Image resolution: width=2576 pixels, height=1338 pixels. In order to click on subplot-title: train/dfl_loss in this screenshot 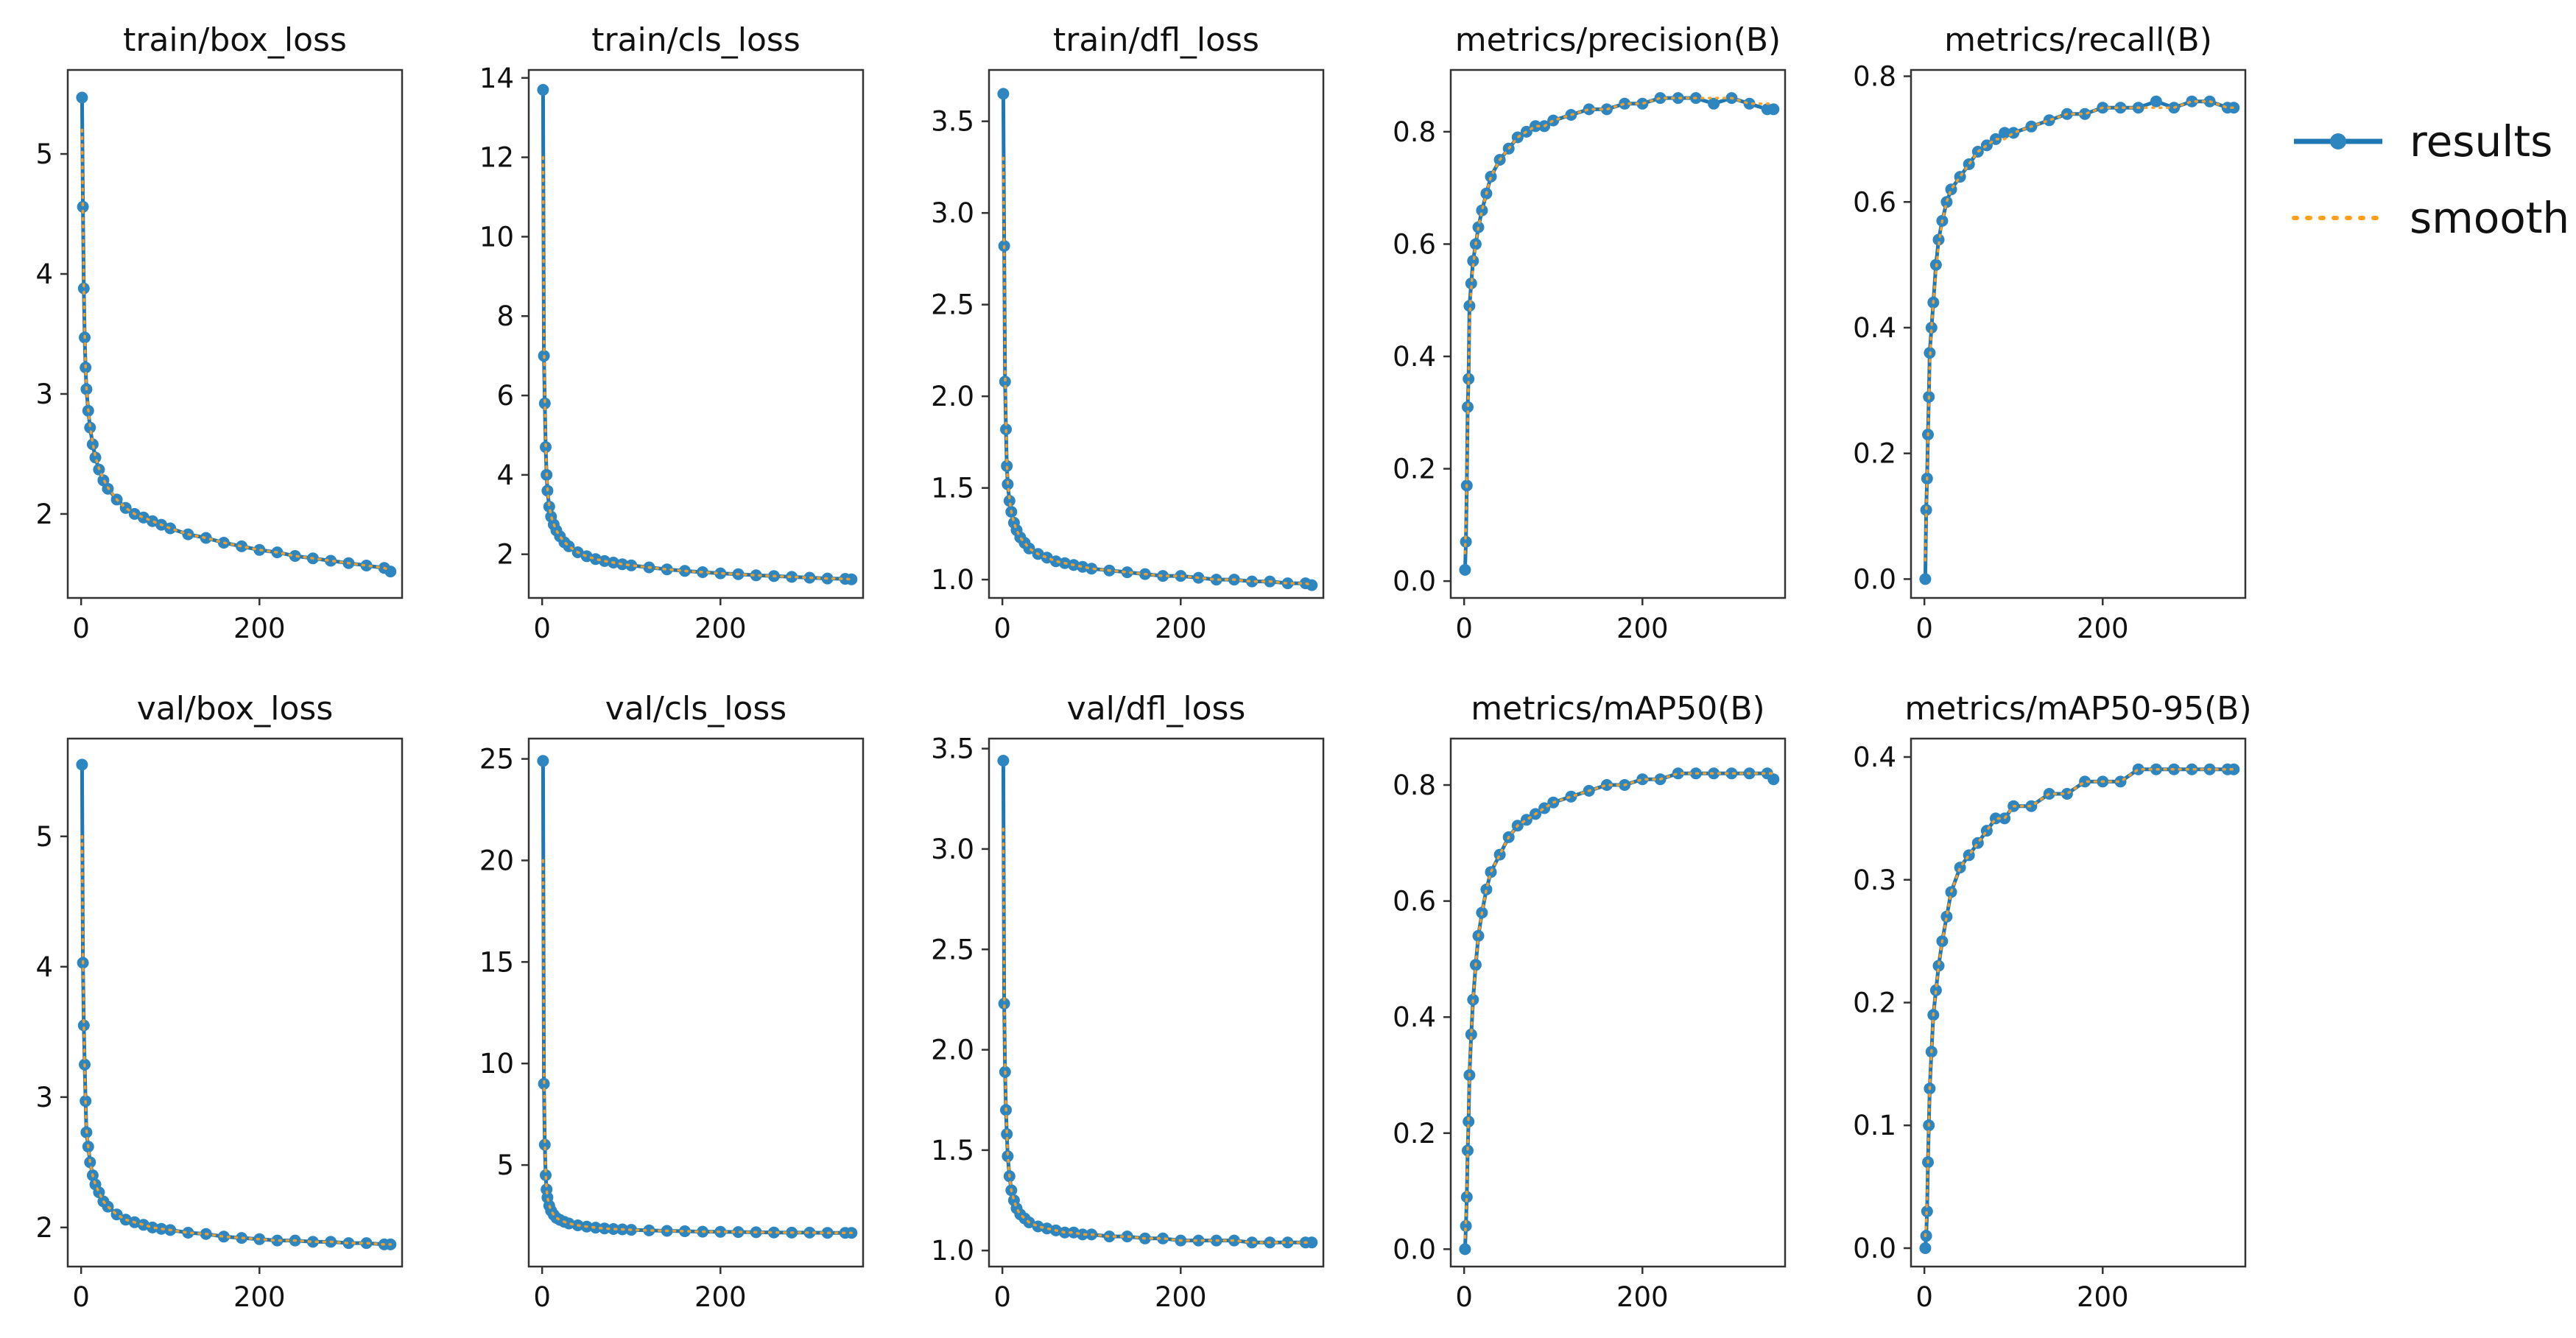, I will do `click(1156, 40)`.